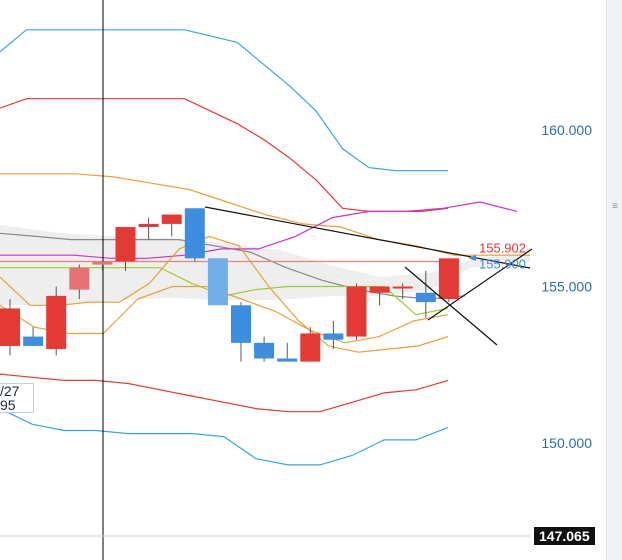 The height and width of the screenshot is (560, 622). What do you see at coordinates (566, 130) in the screenshot?
I see `y-tick-label: 160.000` at bounding box center [566, 130].